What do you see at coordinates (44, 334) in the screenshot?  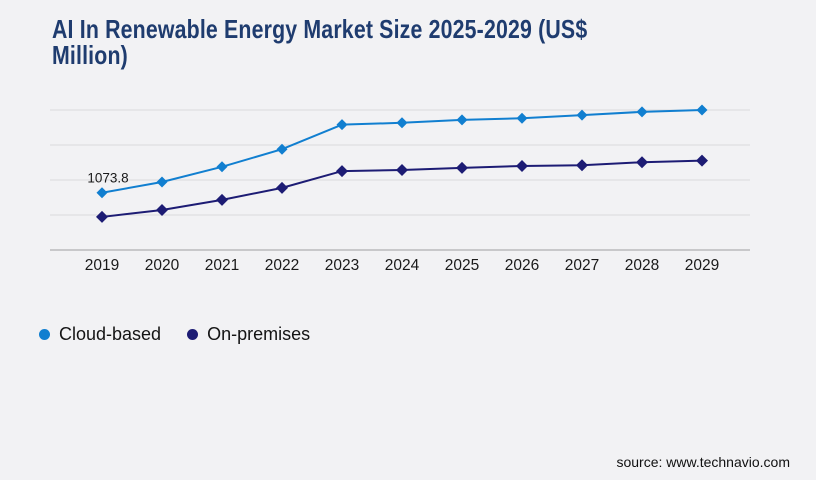 I see `legend-dot-cloud-icon` at bounding box center [44, 334].